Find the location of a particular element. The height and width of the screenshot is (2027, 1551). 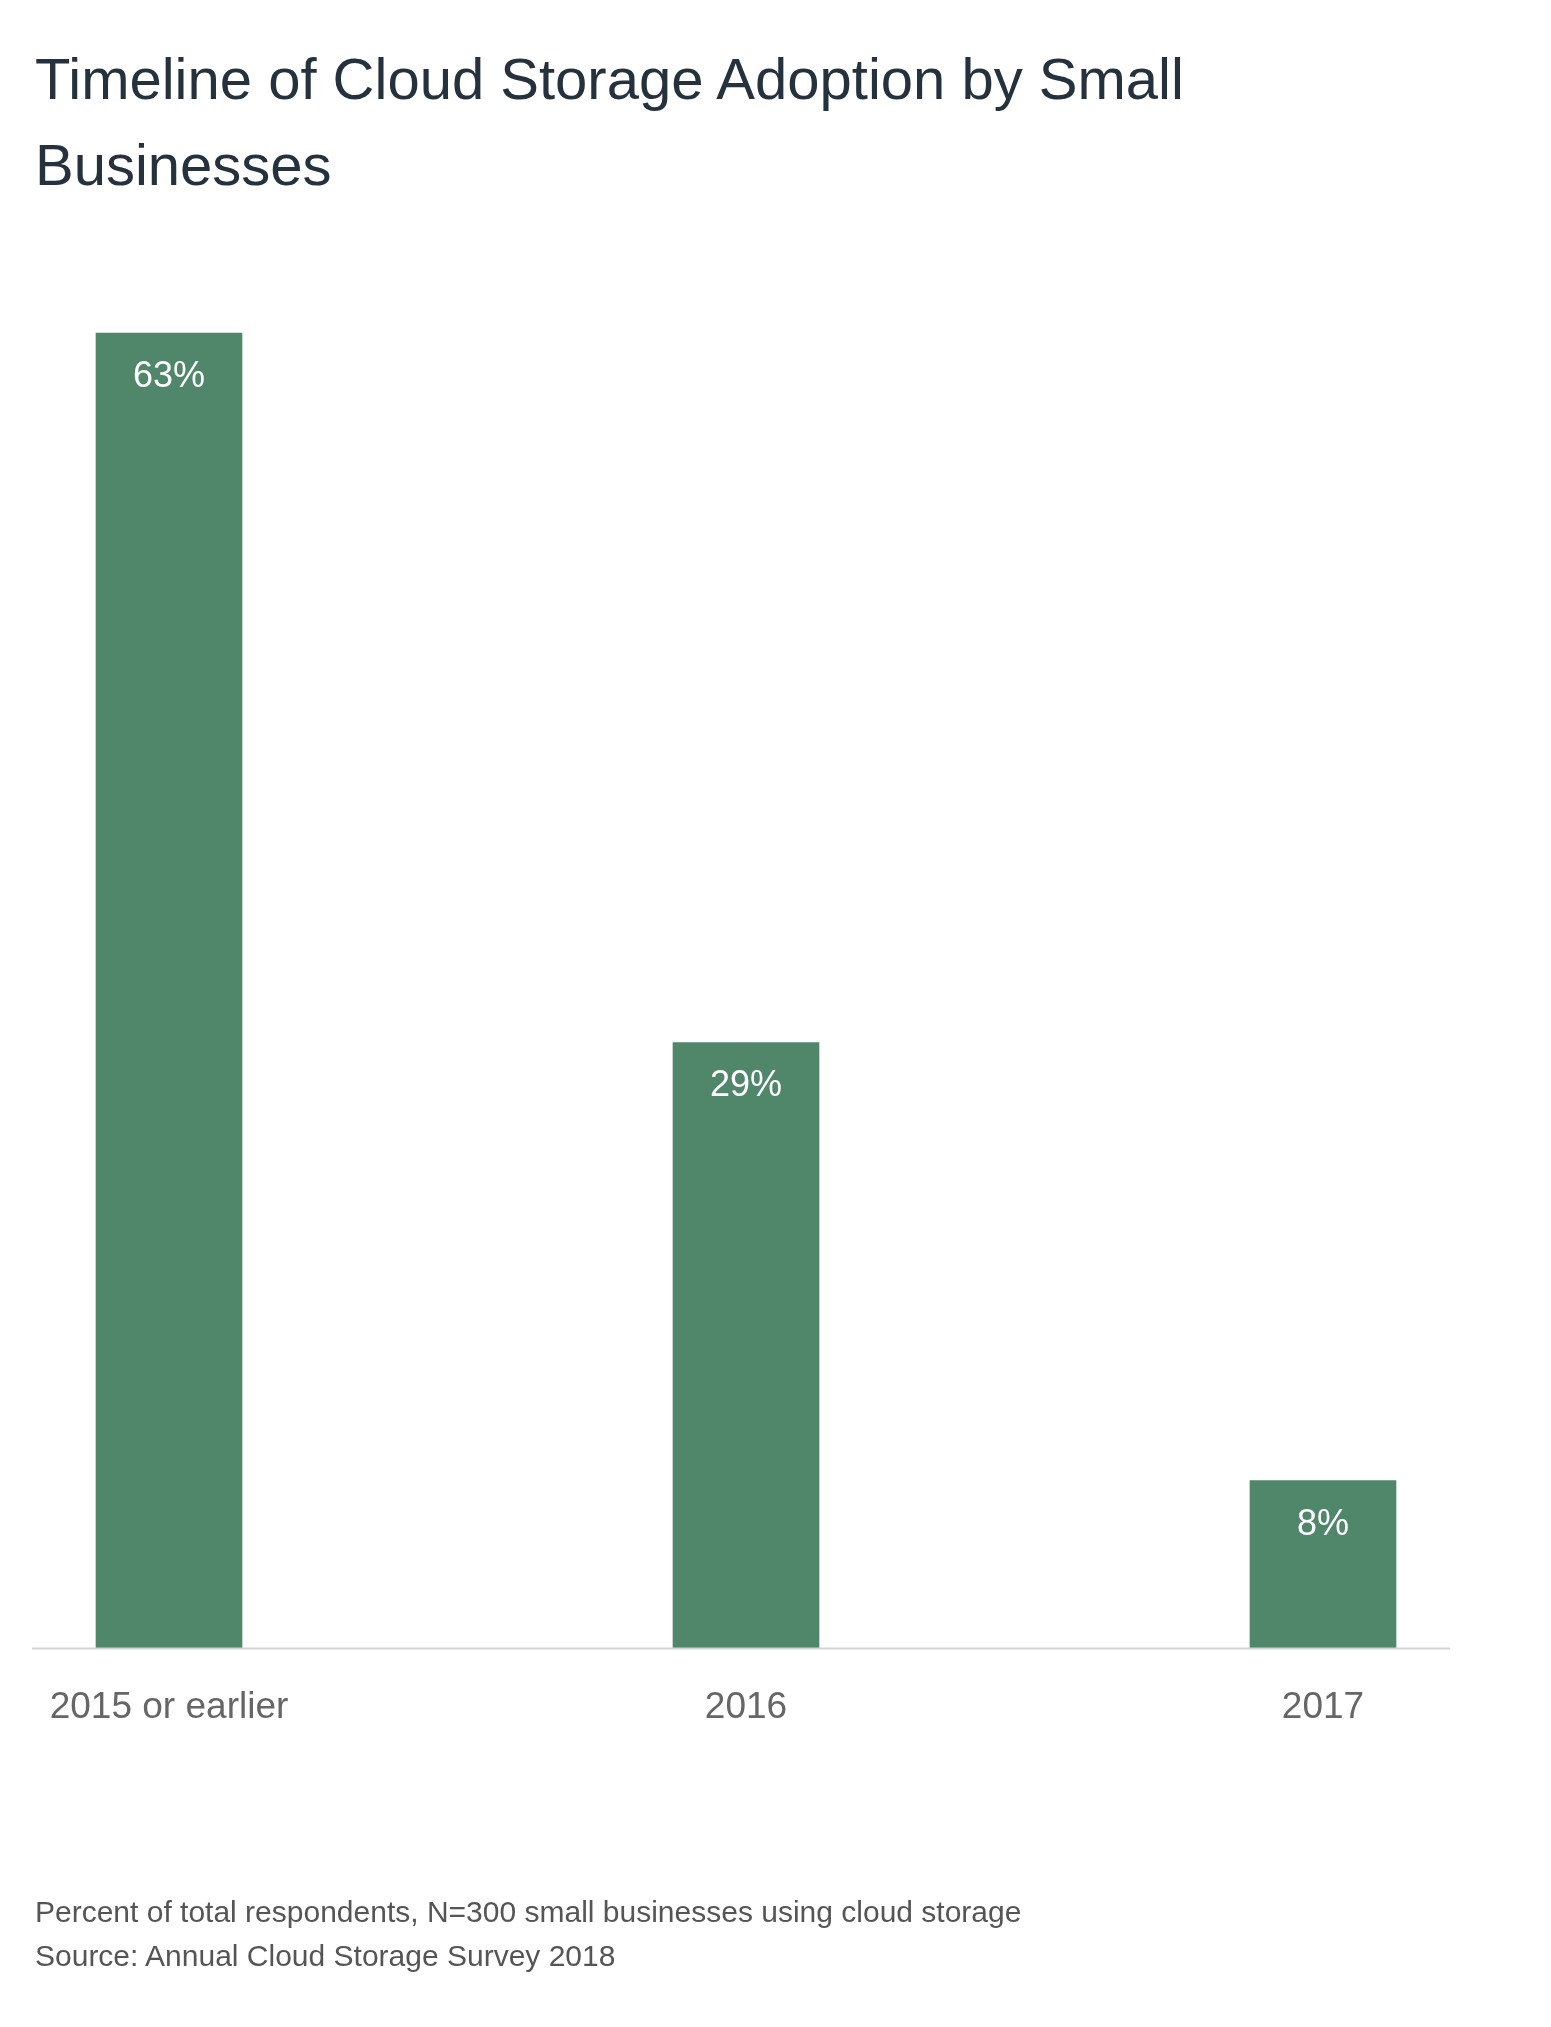

text: Percent of total respondents, N=300 small businesses using cloud storage is located at coordinates (529, 1912).